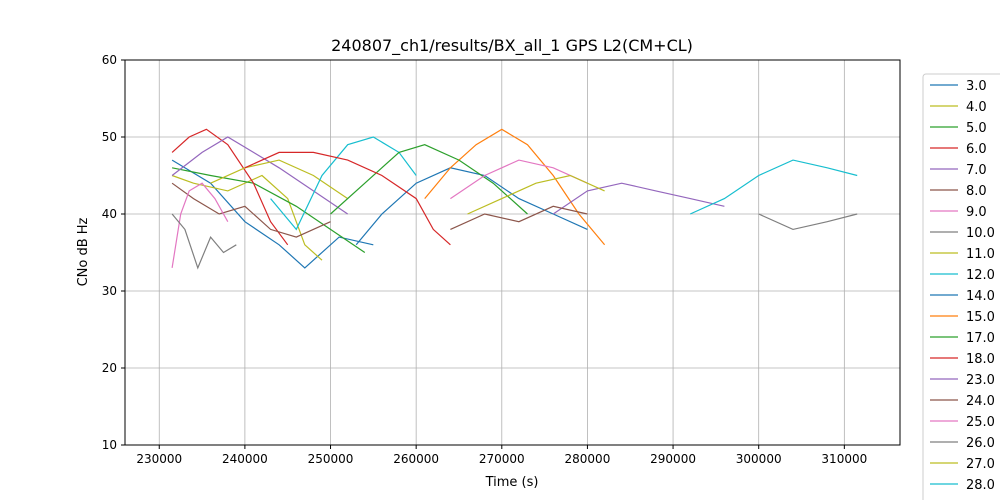  What do you see at coordinates (976, 86) in the screenshot?
I see `legend-label: 3.0` at bounding box center [976, 86].